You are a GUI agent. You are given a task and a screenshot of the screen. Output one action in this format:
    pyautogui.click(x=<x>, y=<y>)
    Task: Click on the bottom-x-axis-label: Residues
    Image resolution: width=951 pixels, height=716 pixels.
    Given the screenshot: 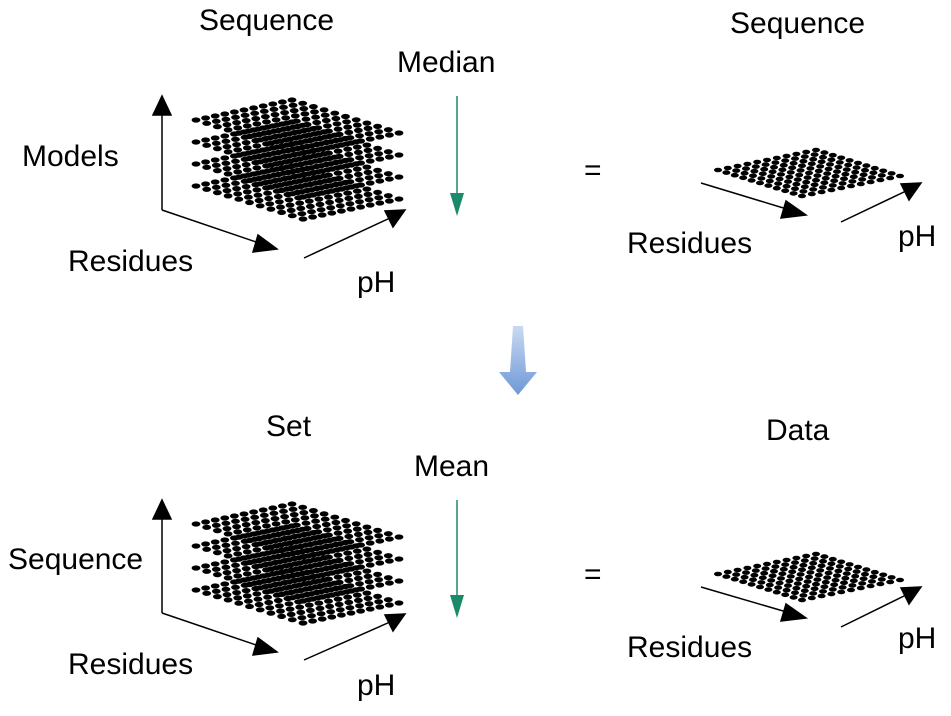 What is the action you would take?
    pyautogui.click(x=131, y=664)
    